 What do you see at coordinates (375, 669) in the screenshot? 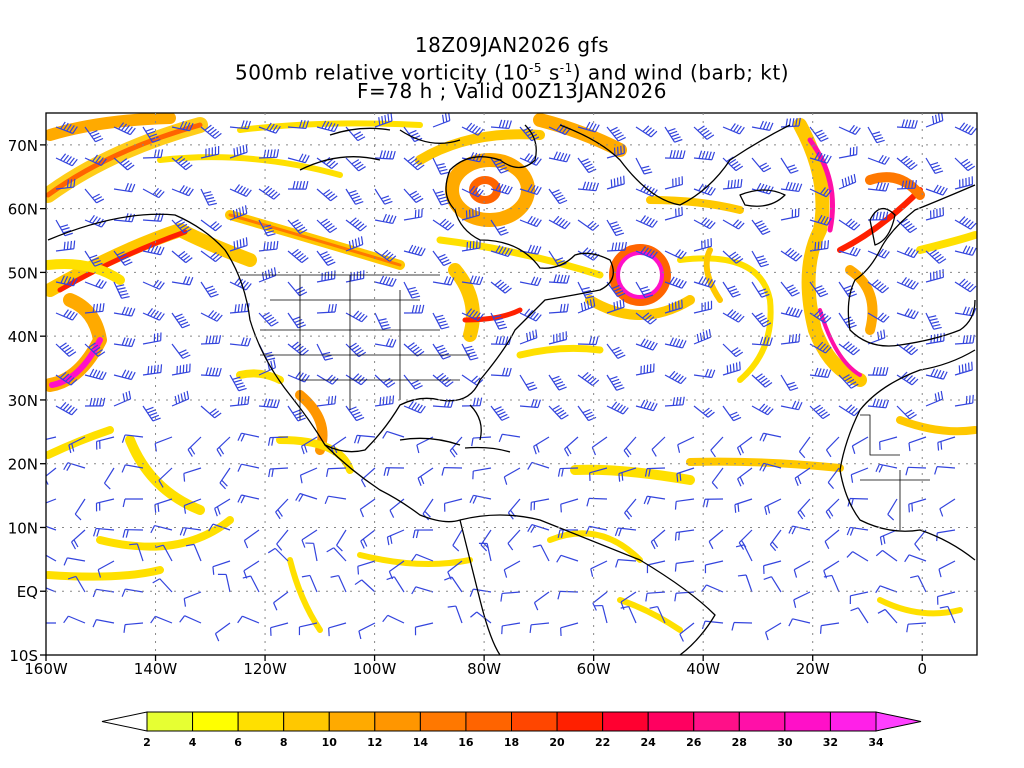
I see `lon-tick-label: 100W` at bounding box center [375, 669].